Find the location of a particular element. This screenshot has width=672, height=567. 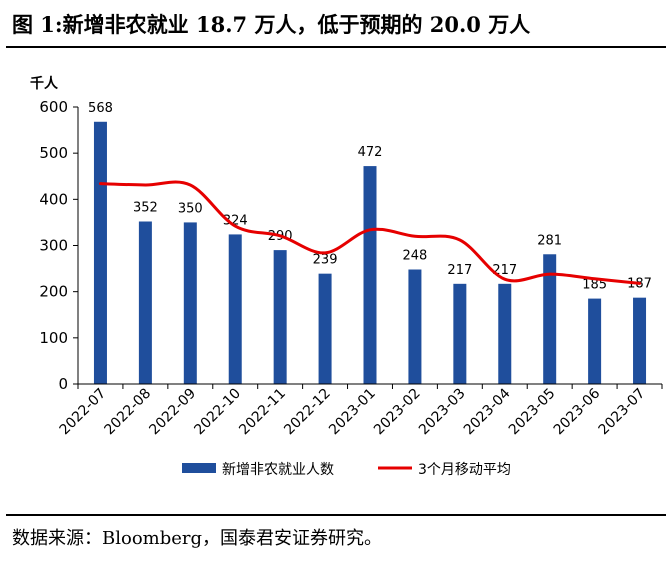

bar-data-label: 568 is located at coordinates (100, 108).